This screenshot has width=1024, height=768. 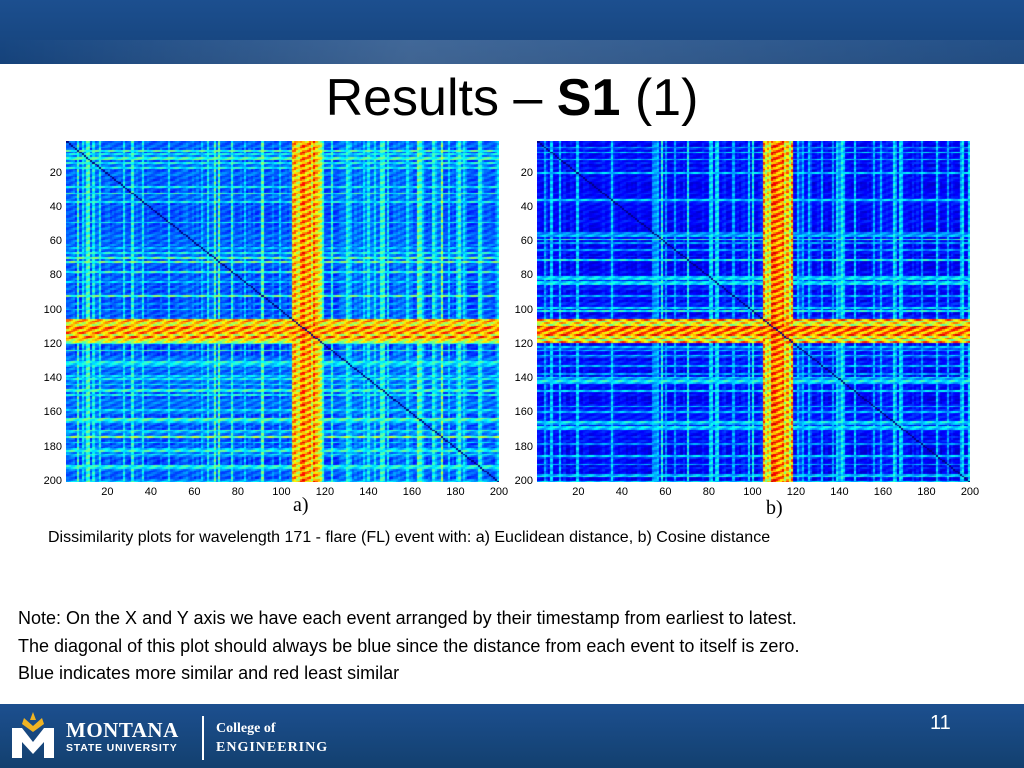 I want to click on college-name: ENGINEERING, so click(x=272, y=747).